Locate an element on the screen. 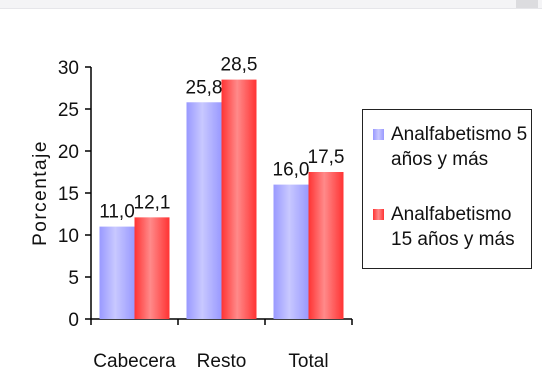  y-tick-label: 30 is located at coordinates (68, 68).